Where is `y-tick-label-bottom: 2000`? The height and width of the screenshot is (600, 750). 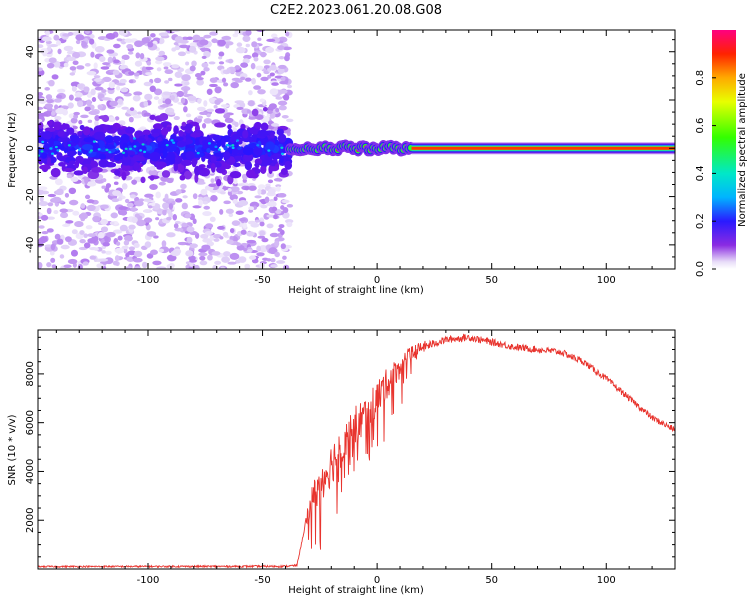
y-tick-label-bottom: 2000 is located at coordinates (30, 519).